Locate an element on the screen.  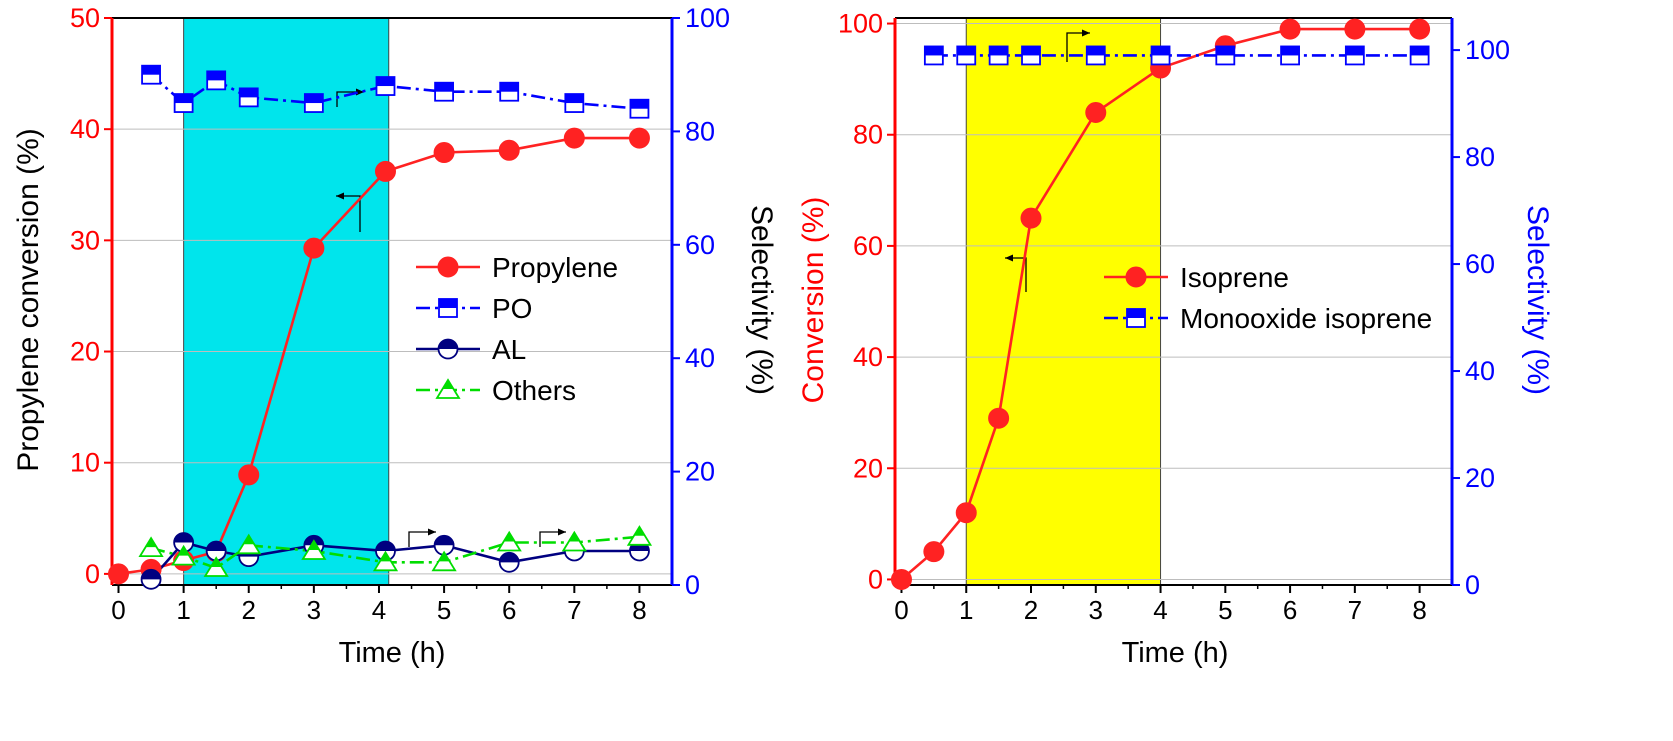
series-line-po is located at coordinates (395, 91).